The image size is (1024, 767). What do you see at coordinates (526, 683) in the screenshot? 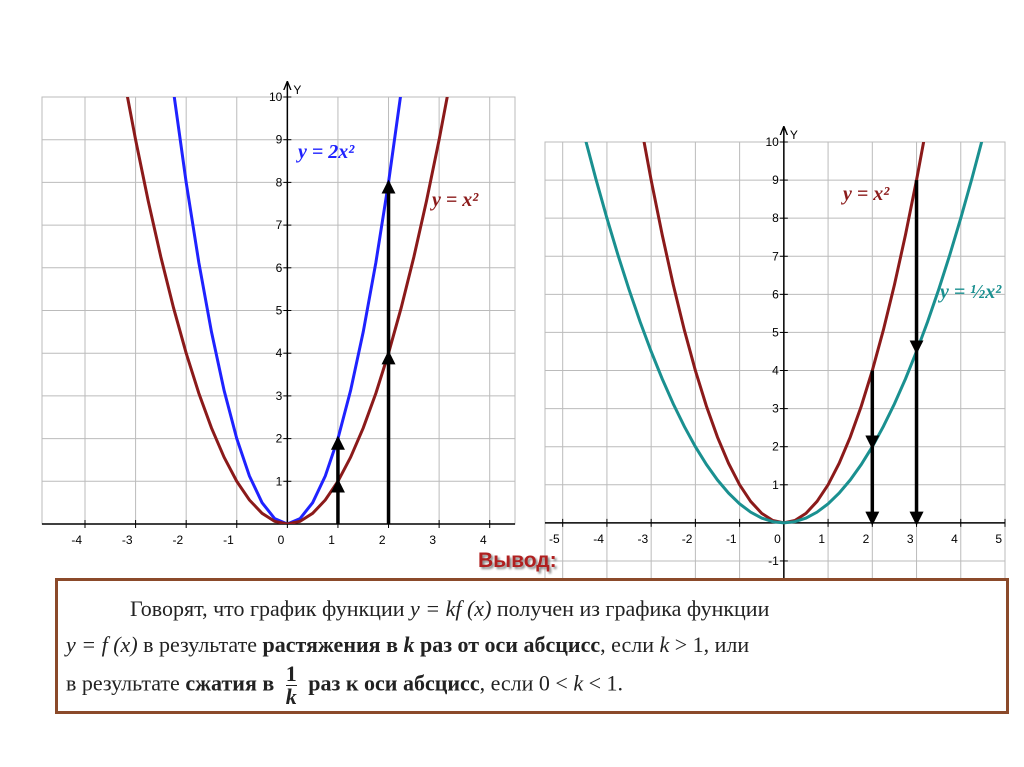
I see `text-segment: , если 0 <` at bounding box center [526, 683].